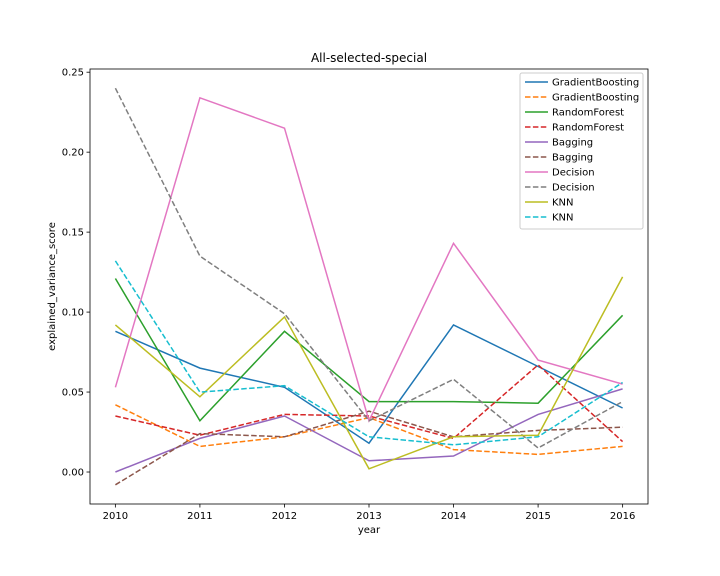 This screenshot has height=576, width=720. What do you see at coordinates (284, 516) in the screenshot?
I see `x-tick-label: 2012` at bounding box center [284, 516].